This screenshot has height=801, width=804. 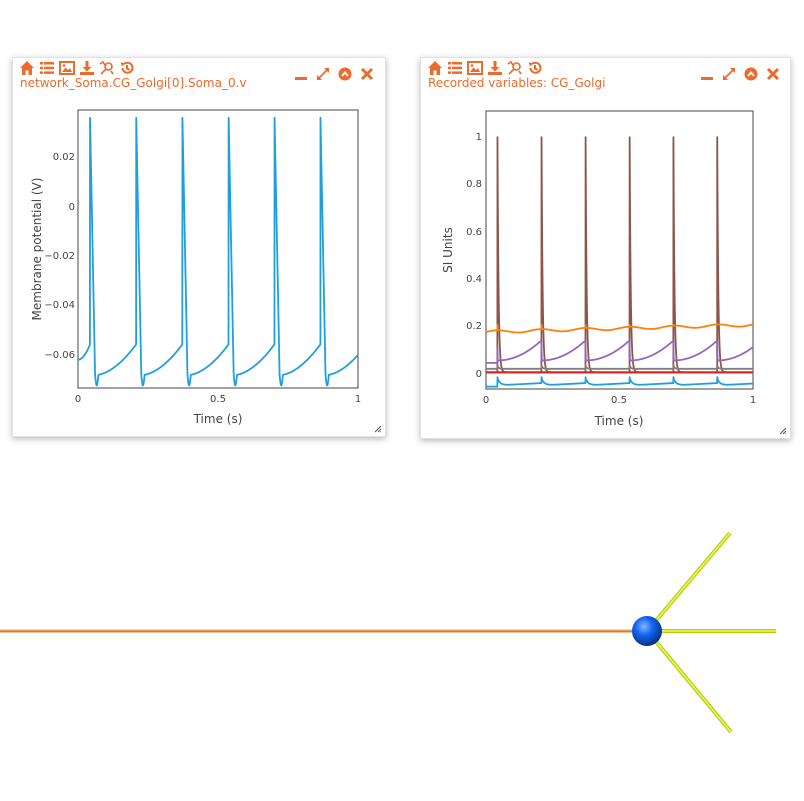 What do you see at coordinates (517, 83) in the screenshot?
I see `widget-title: Recorded variables: CG_Golgi` at bounding box center [517, 83].